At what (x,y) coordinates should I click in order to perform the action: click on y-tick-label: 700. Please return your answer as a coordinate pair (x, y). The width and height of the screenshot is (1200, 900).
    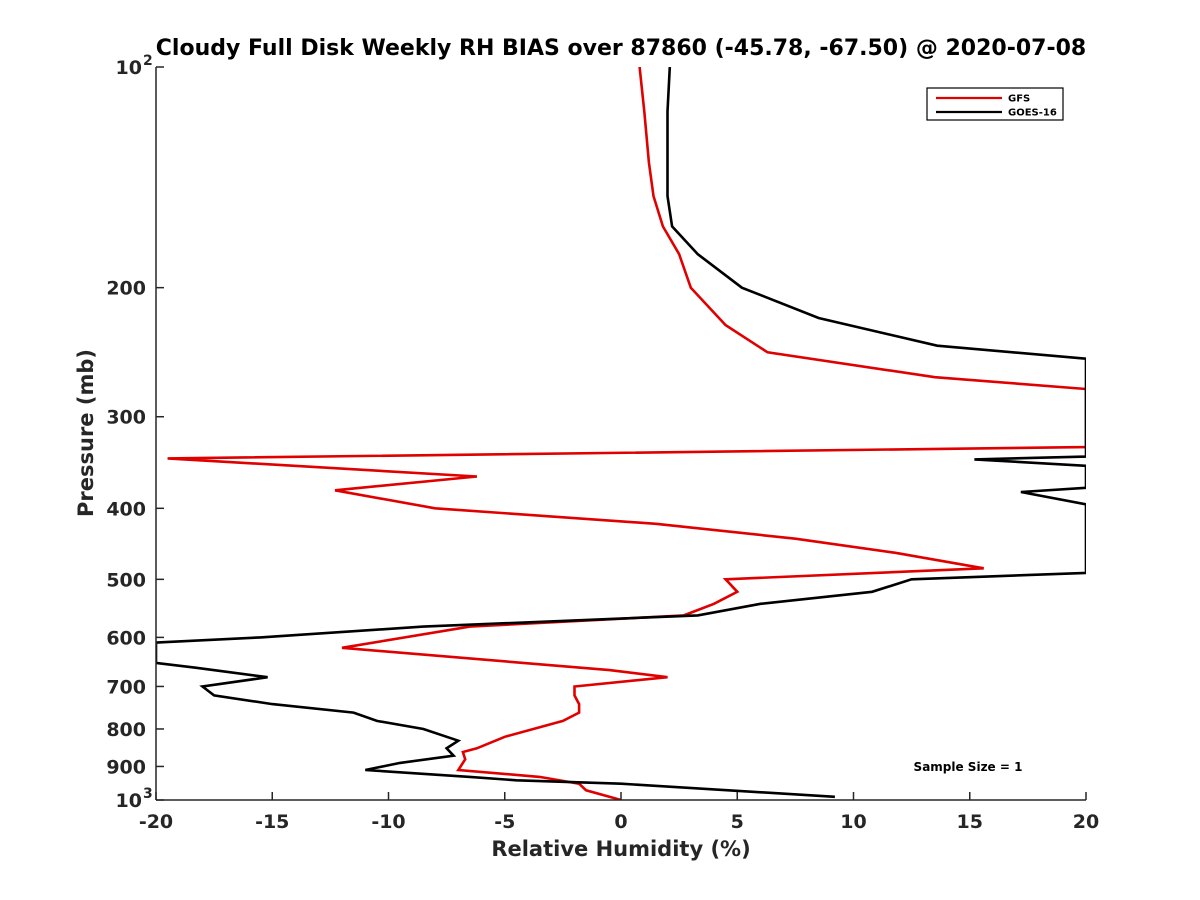
    Looking at the image, I should click on (126, 687).